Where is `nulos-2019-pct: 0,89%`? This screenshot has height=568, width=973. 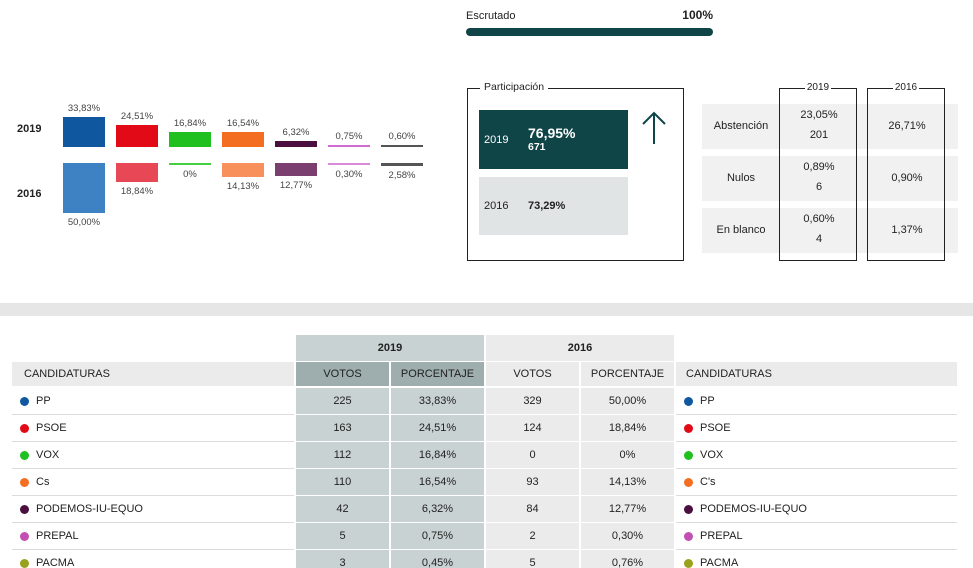
nulos-2019-pct: 0,89% is located at coordinates (819, 167).